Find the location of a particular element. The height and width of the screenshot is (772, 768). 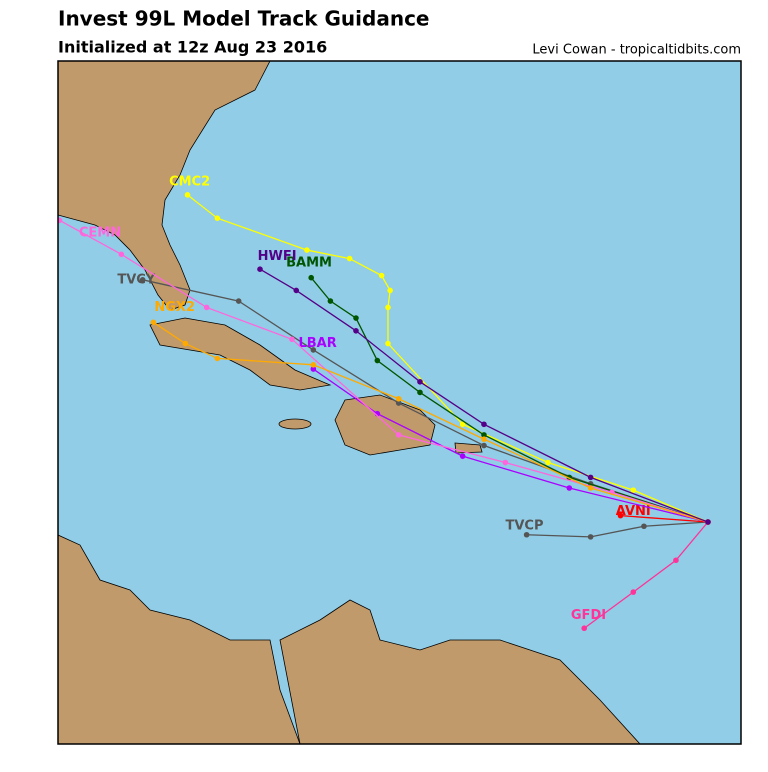

credit: Levi Cowan - tropicaltidbits.com is located at coordinates (636, 50).